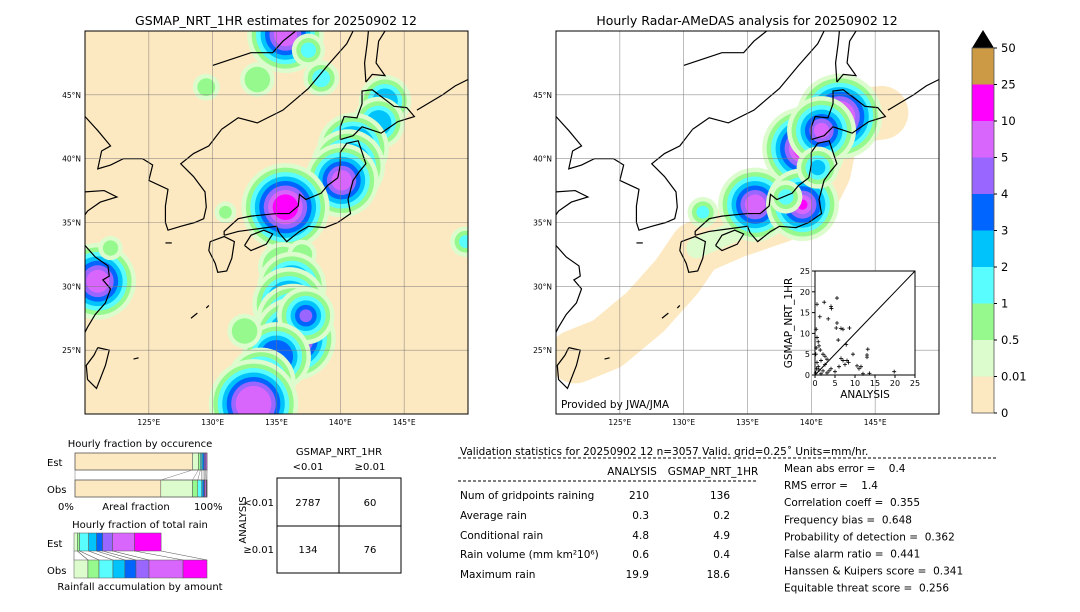 Image resolution: width=1080 pixels, height=612 pixels. I want to click on contingency-cell: 2787, so click(307, 503).